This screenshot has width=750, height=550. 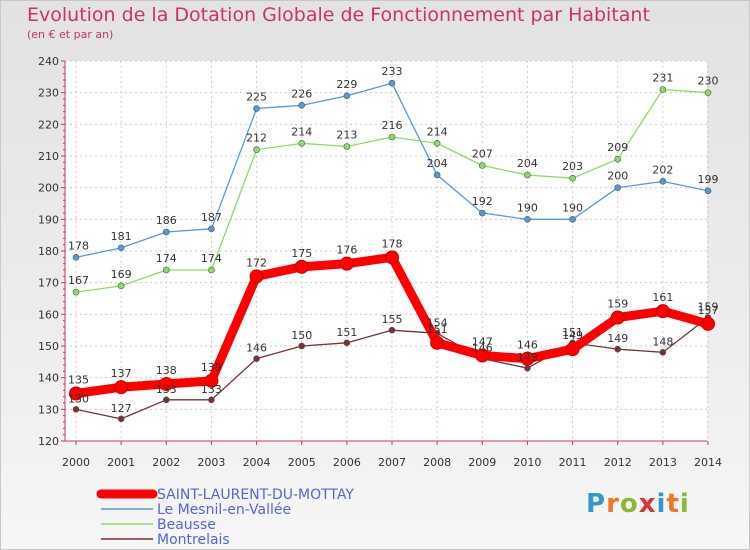 What do you see at coordinates (613, 504) in the screenshot?
I see `logo-letter: r` at bounding box center [613, 504].